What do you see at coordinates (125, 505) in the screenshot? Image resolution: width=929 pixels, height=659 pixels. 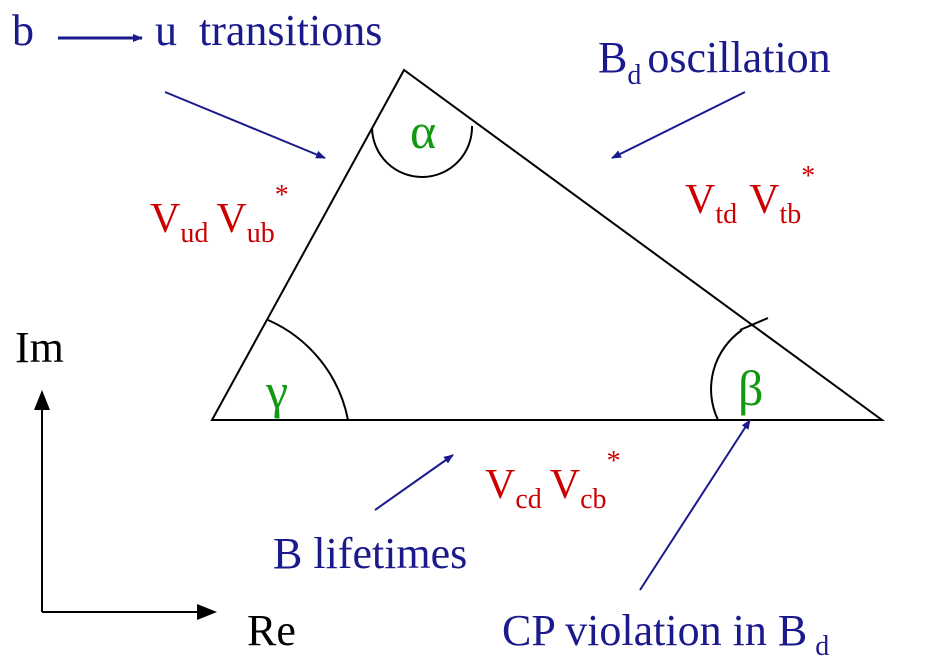 I see `axes` at bounding box center [125, 505].